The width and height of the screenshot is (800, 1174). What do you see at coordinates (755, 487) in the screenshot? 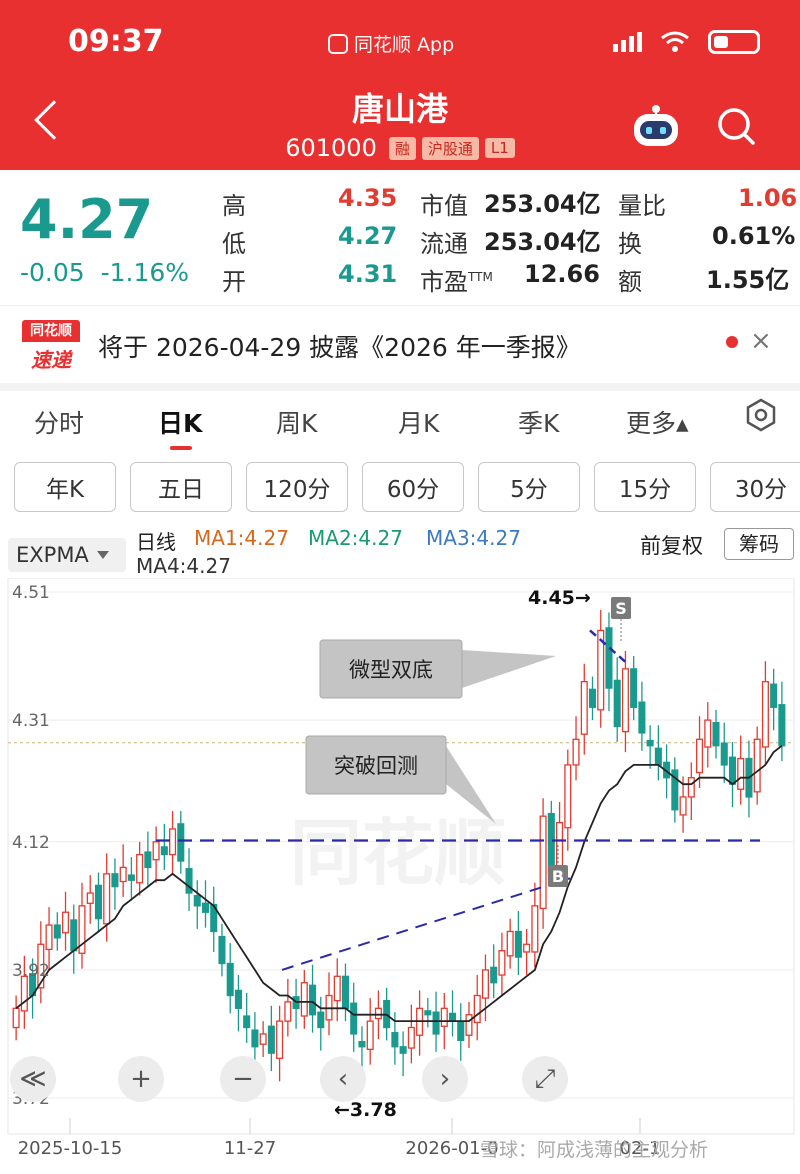
I see `pill-30min: 30分` at bounding box center [755, 487].